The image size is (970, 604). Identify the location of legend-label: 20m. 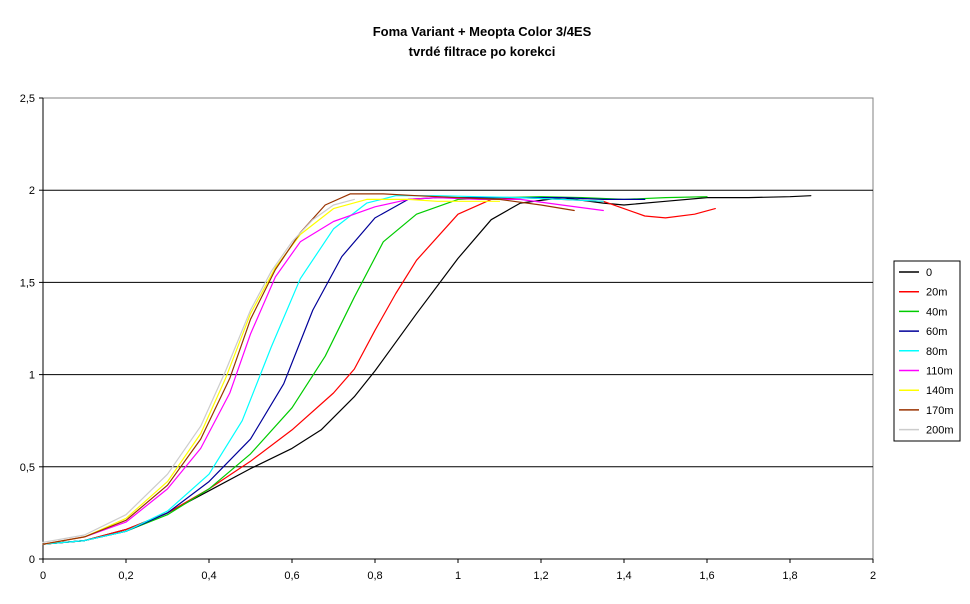
(936, 293).